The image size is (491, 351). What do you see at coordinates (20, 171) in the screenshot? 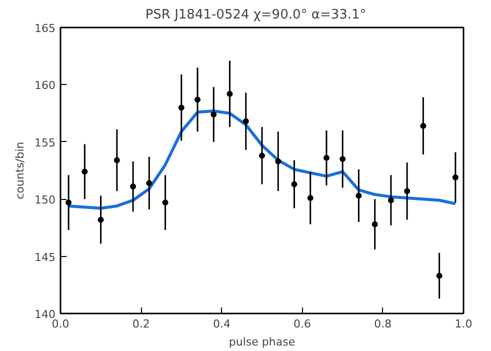
I see `y-axis-title: counts/bin` at bounding box center [20, 171].